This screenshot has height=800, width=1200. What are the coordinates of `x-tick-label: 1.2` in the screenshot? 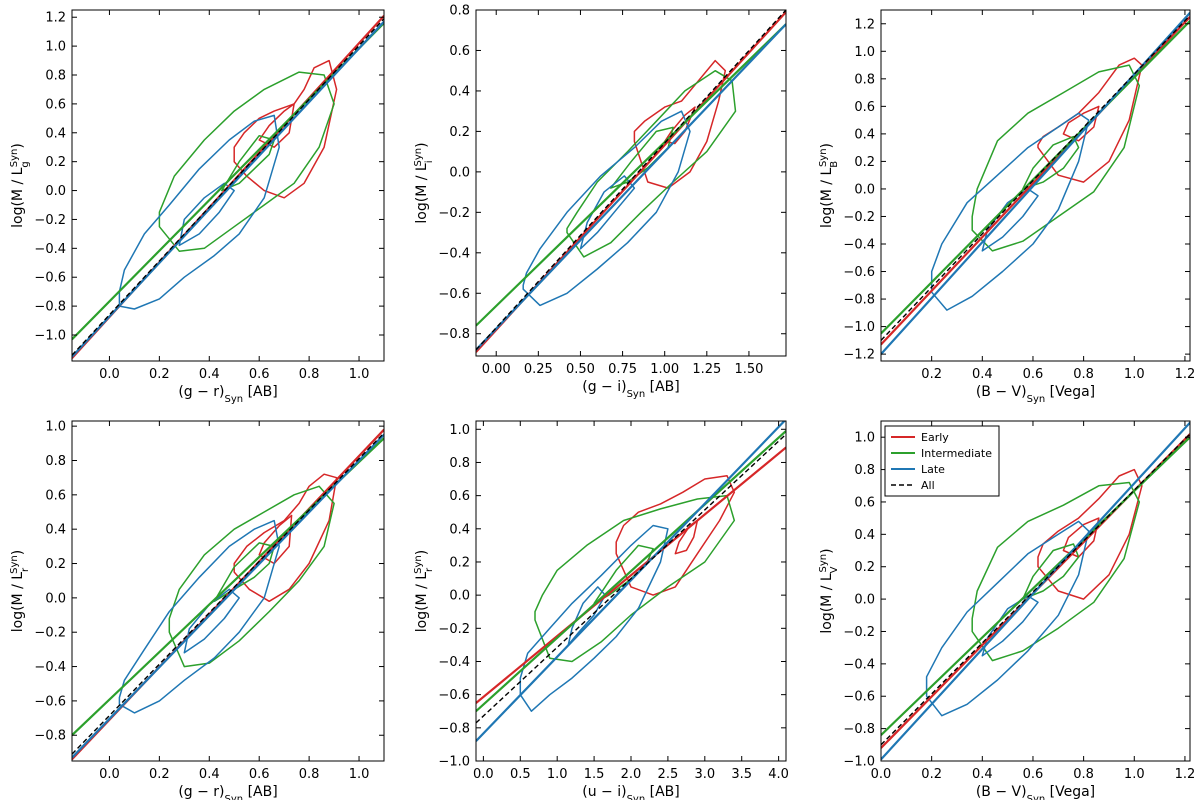 It's located at (1185, 774).